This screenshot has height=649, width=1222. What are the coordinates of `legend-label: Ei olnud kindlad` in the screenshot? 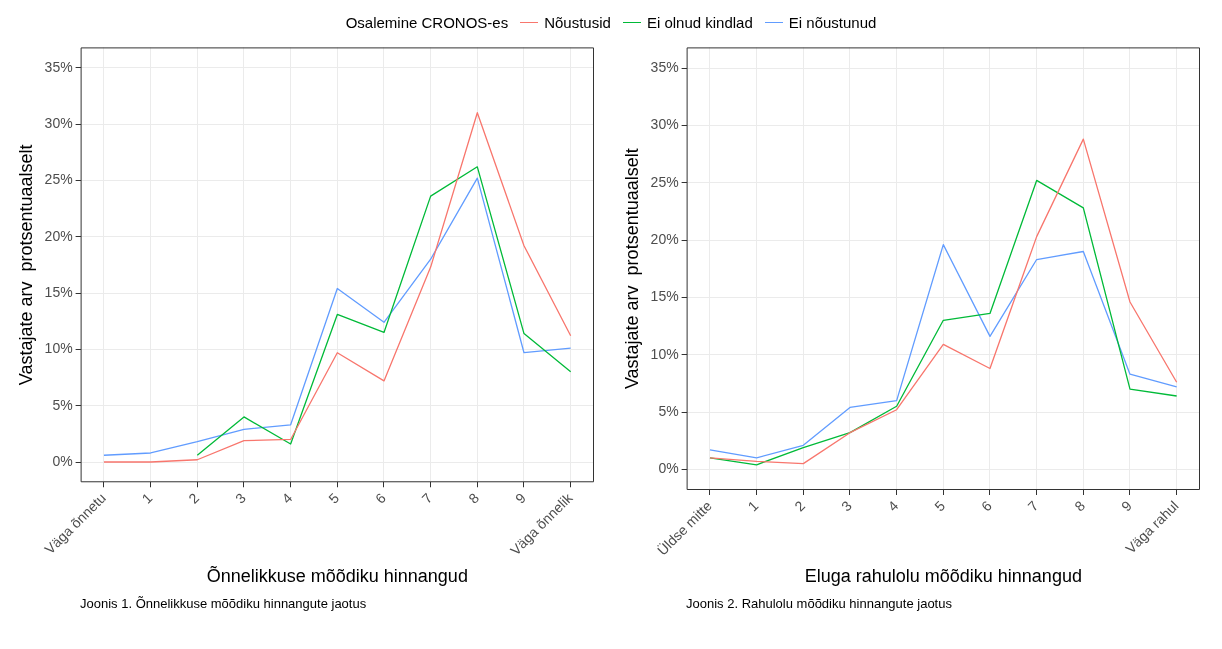 It's located at (699, 22).